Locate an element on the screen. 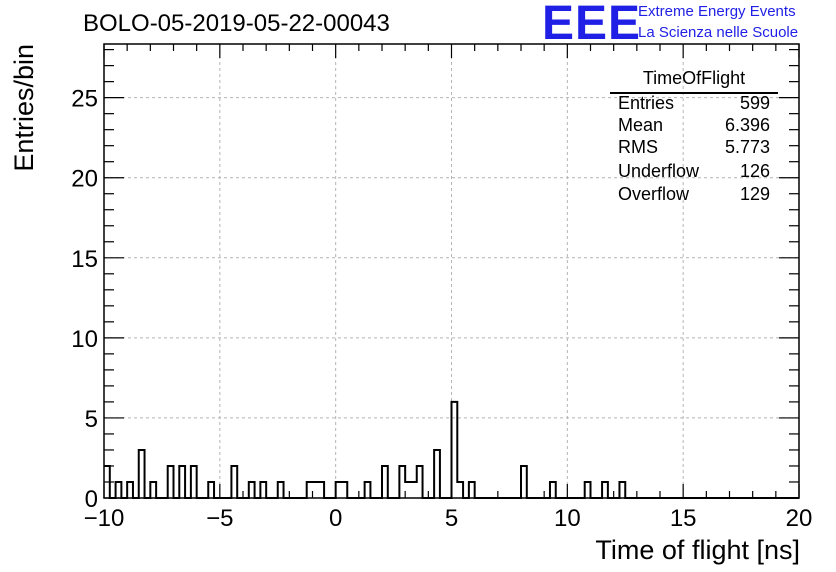  stats-value: 6.396 is located at coordinates (747, 125).